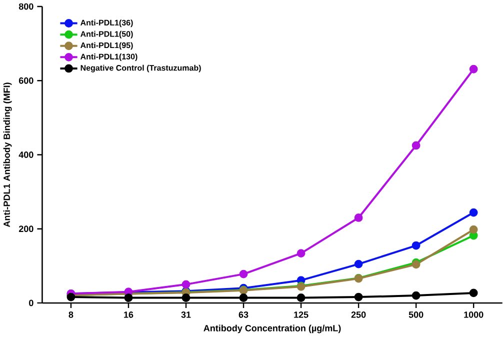  What do you see at coordinates (26, 7) in the screenshot?
I see `y-tick-label: 800` at bounding box center [26, 7].